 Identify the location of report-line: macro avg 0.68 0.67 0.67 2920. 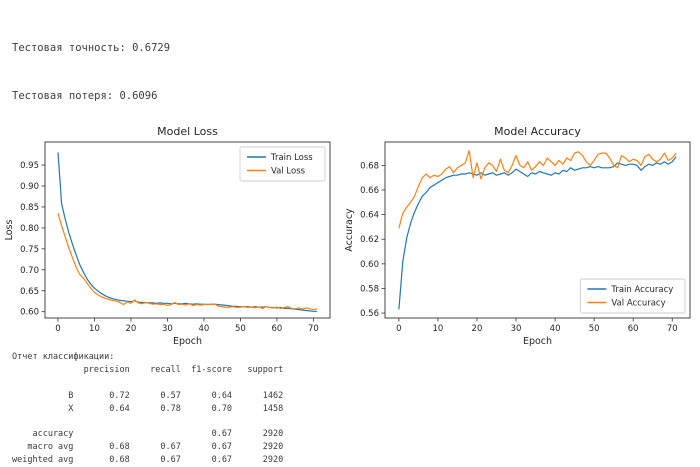
(148, 447).